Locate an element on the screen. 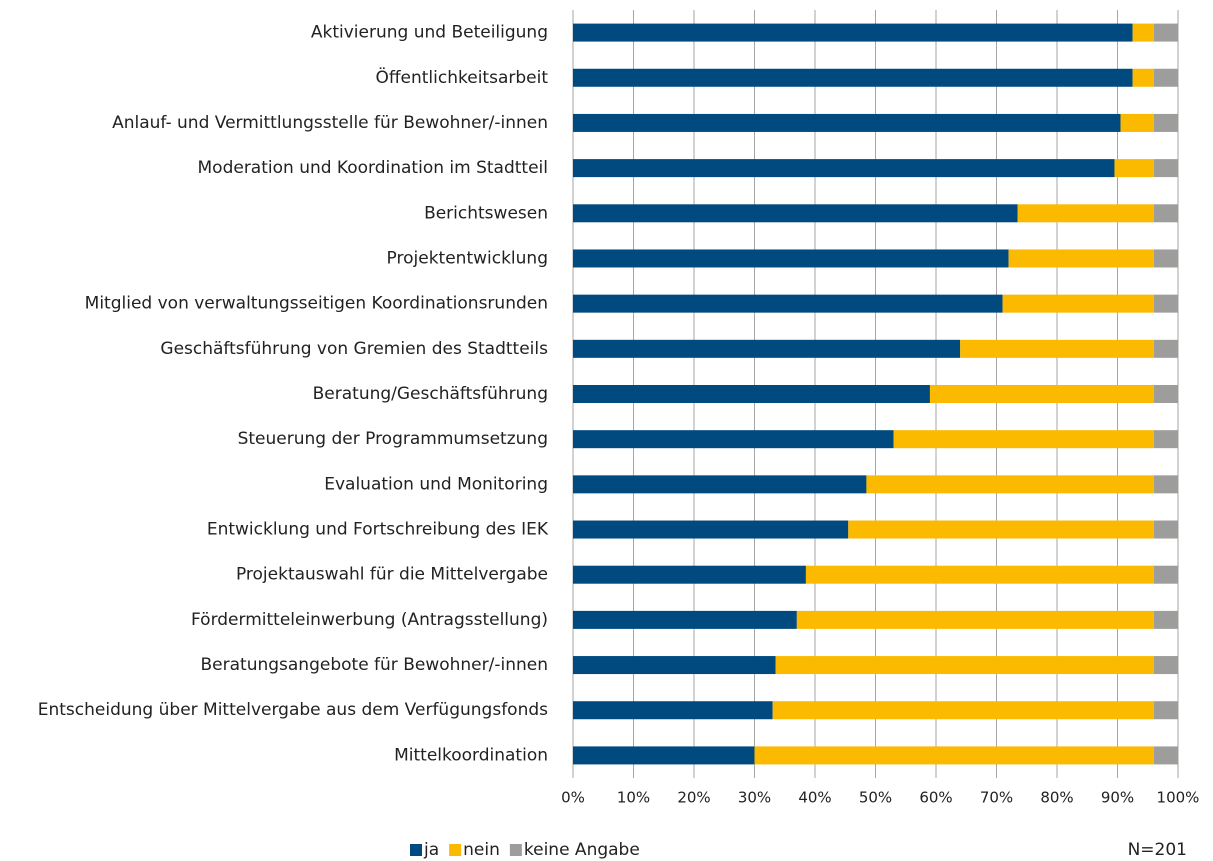  x-tick-label: 30% is located at coordinates (754, 798).